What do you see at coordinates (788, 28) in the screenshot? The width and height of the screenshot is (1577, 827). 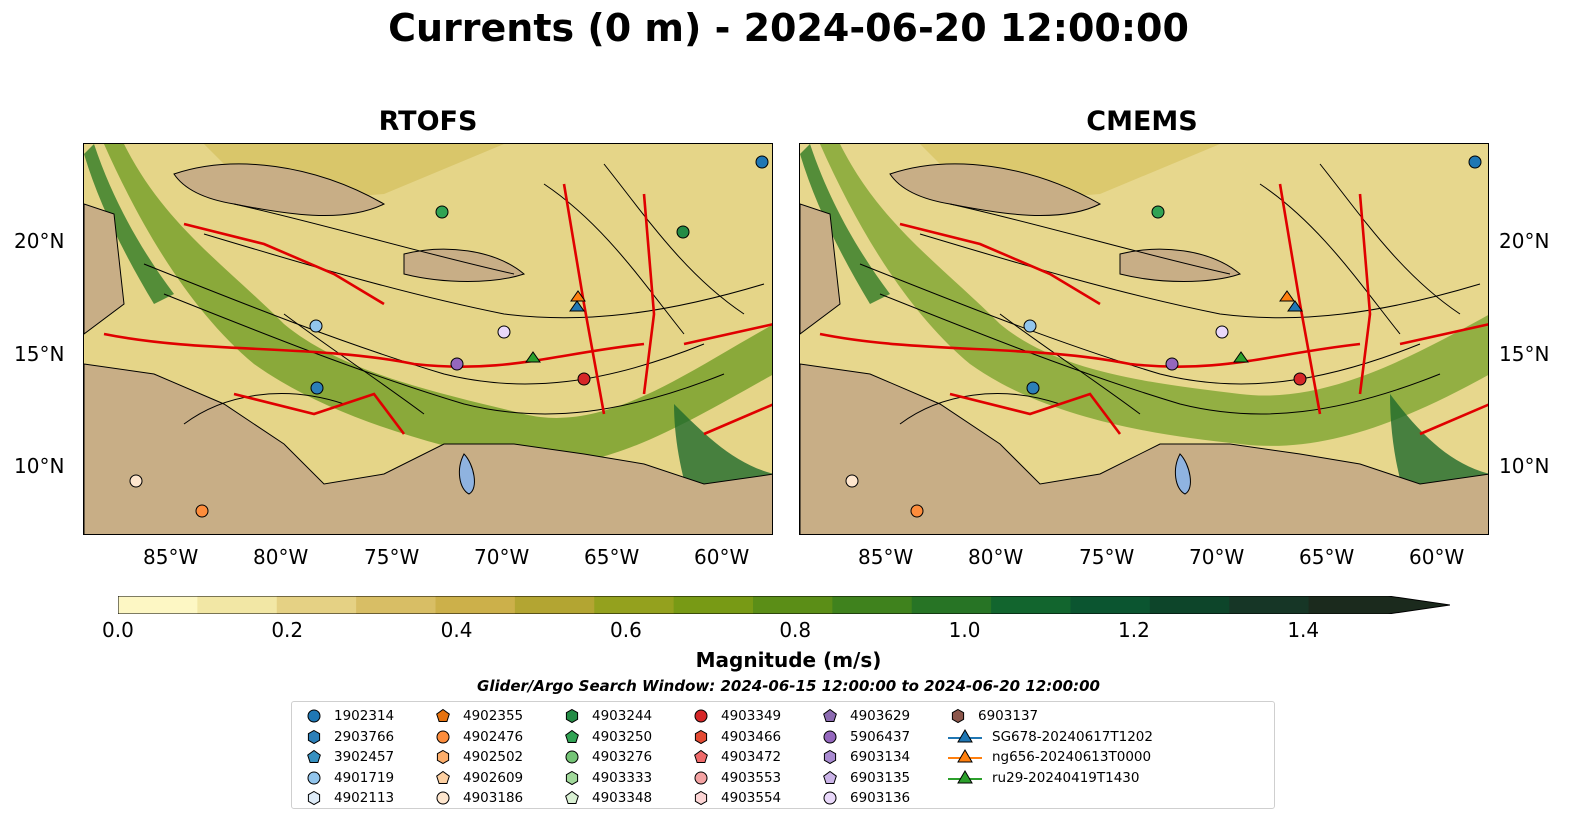 I see `figure-title: Currents (0 m) - 2024-06-20 12:00:00` at bounding box center [788, 28].